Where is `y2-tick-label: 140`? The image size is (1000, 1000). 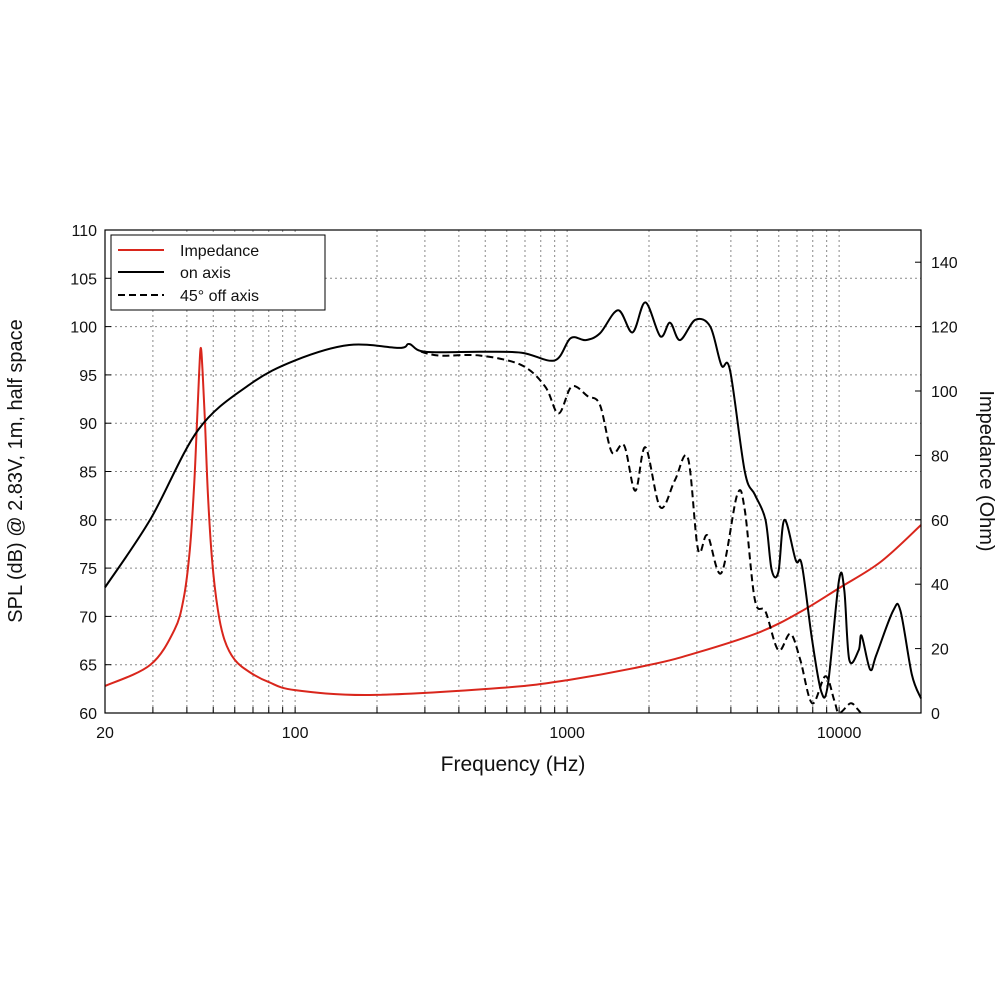
y2-tick-label: 140 is located at coordinates (944, 263).